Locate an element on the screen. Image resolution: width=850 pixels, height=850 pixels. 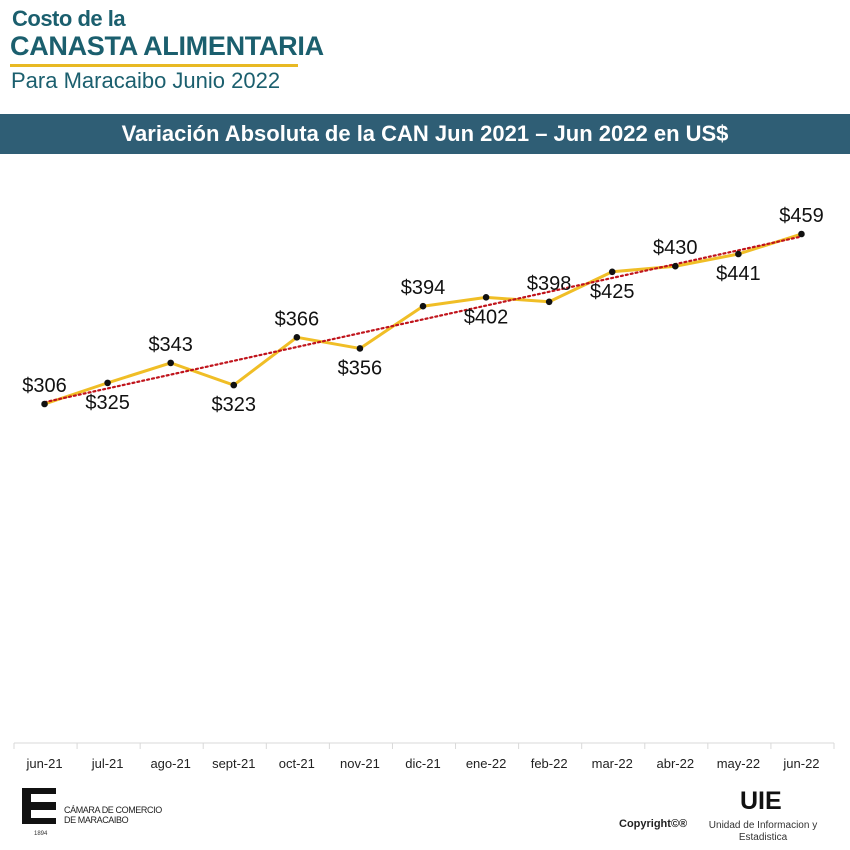
x-tick-label: dic-21 is located at coordinates (422, 763).